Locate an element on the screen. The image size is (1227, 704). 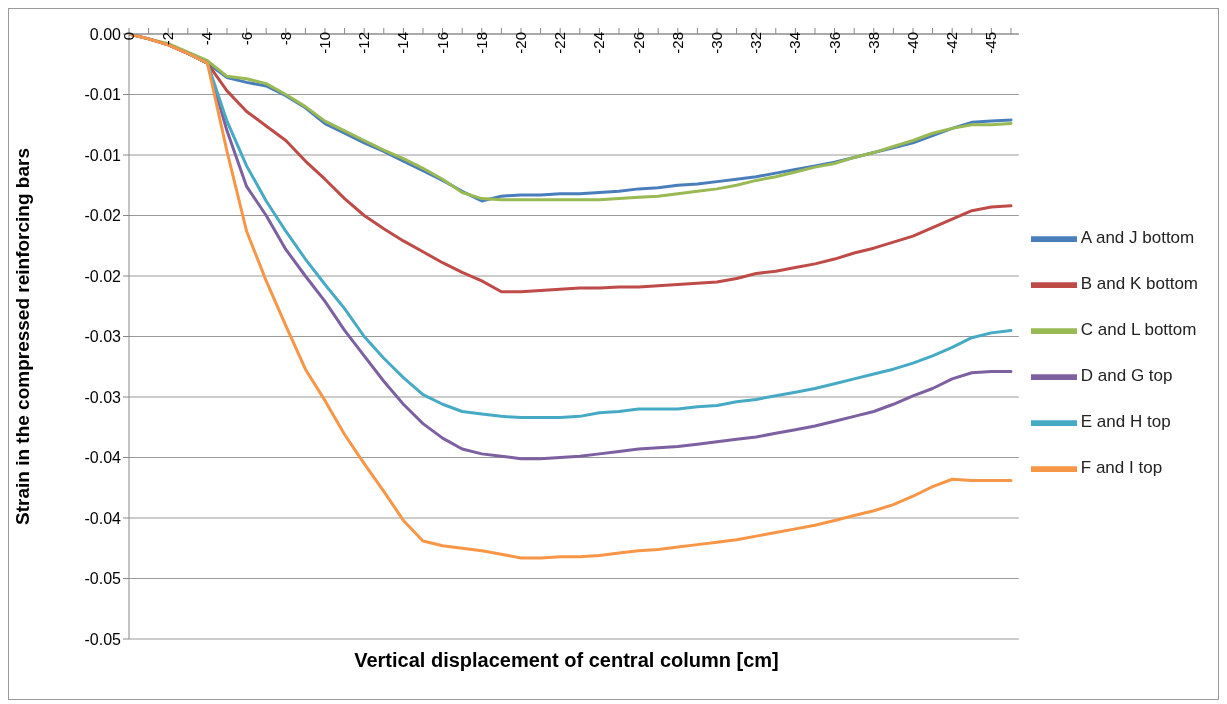
legend-label: F and I top is located at coordinates (1121, 468).